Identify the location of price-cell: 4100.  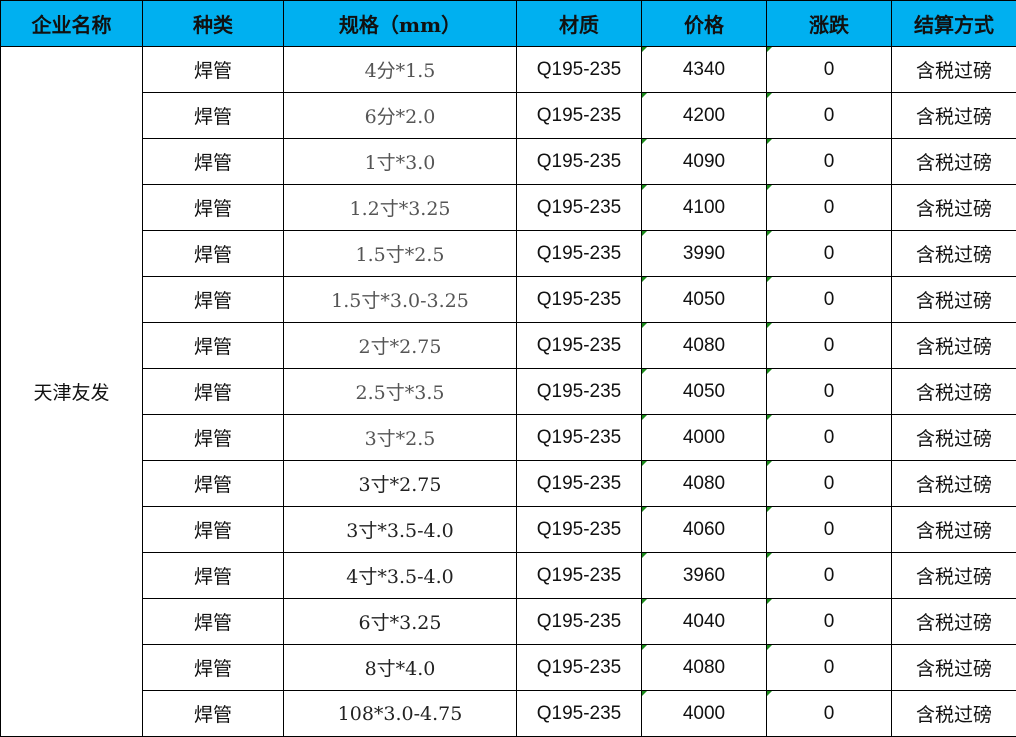
(704, 207).